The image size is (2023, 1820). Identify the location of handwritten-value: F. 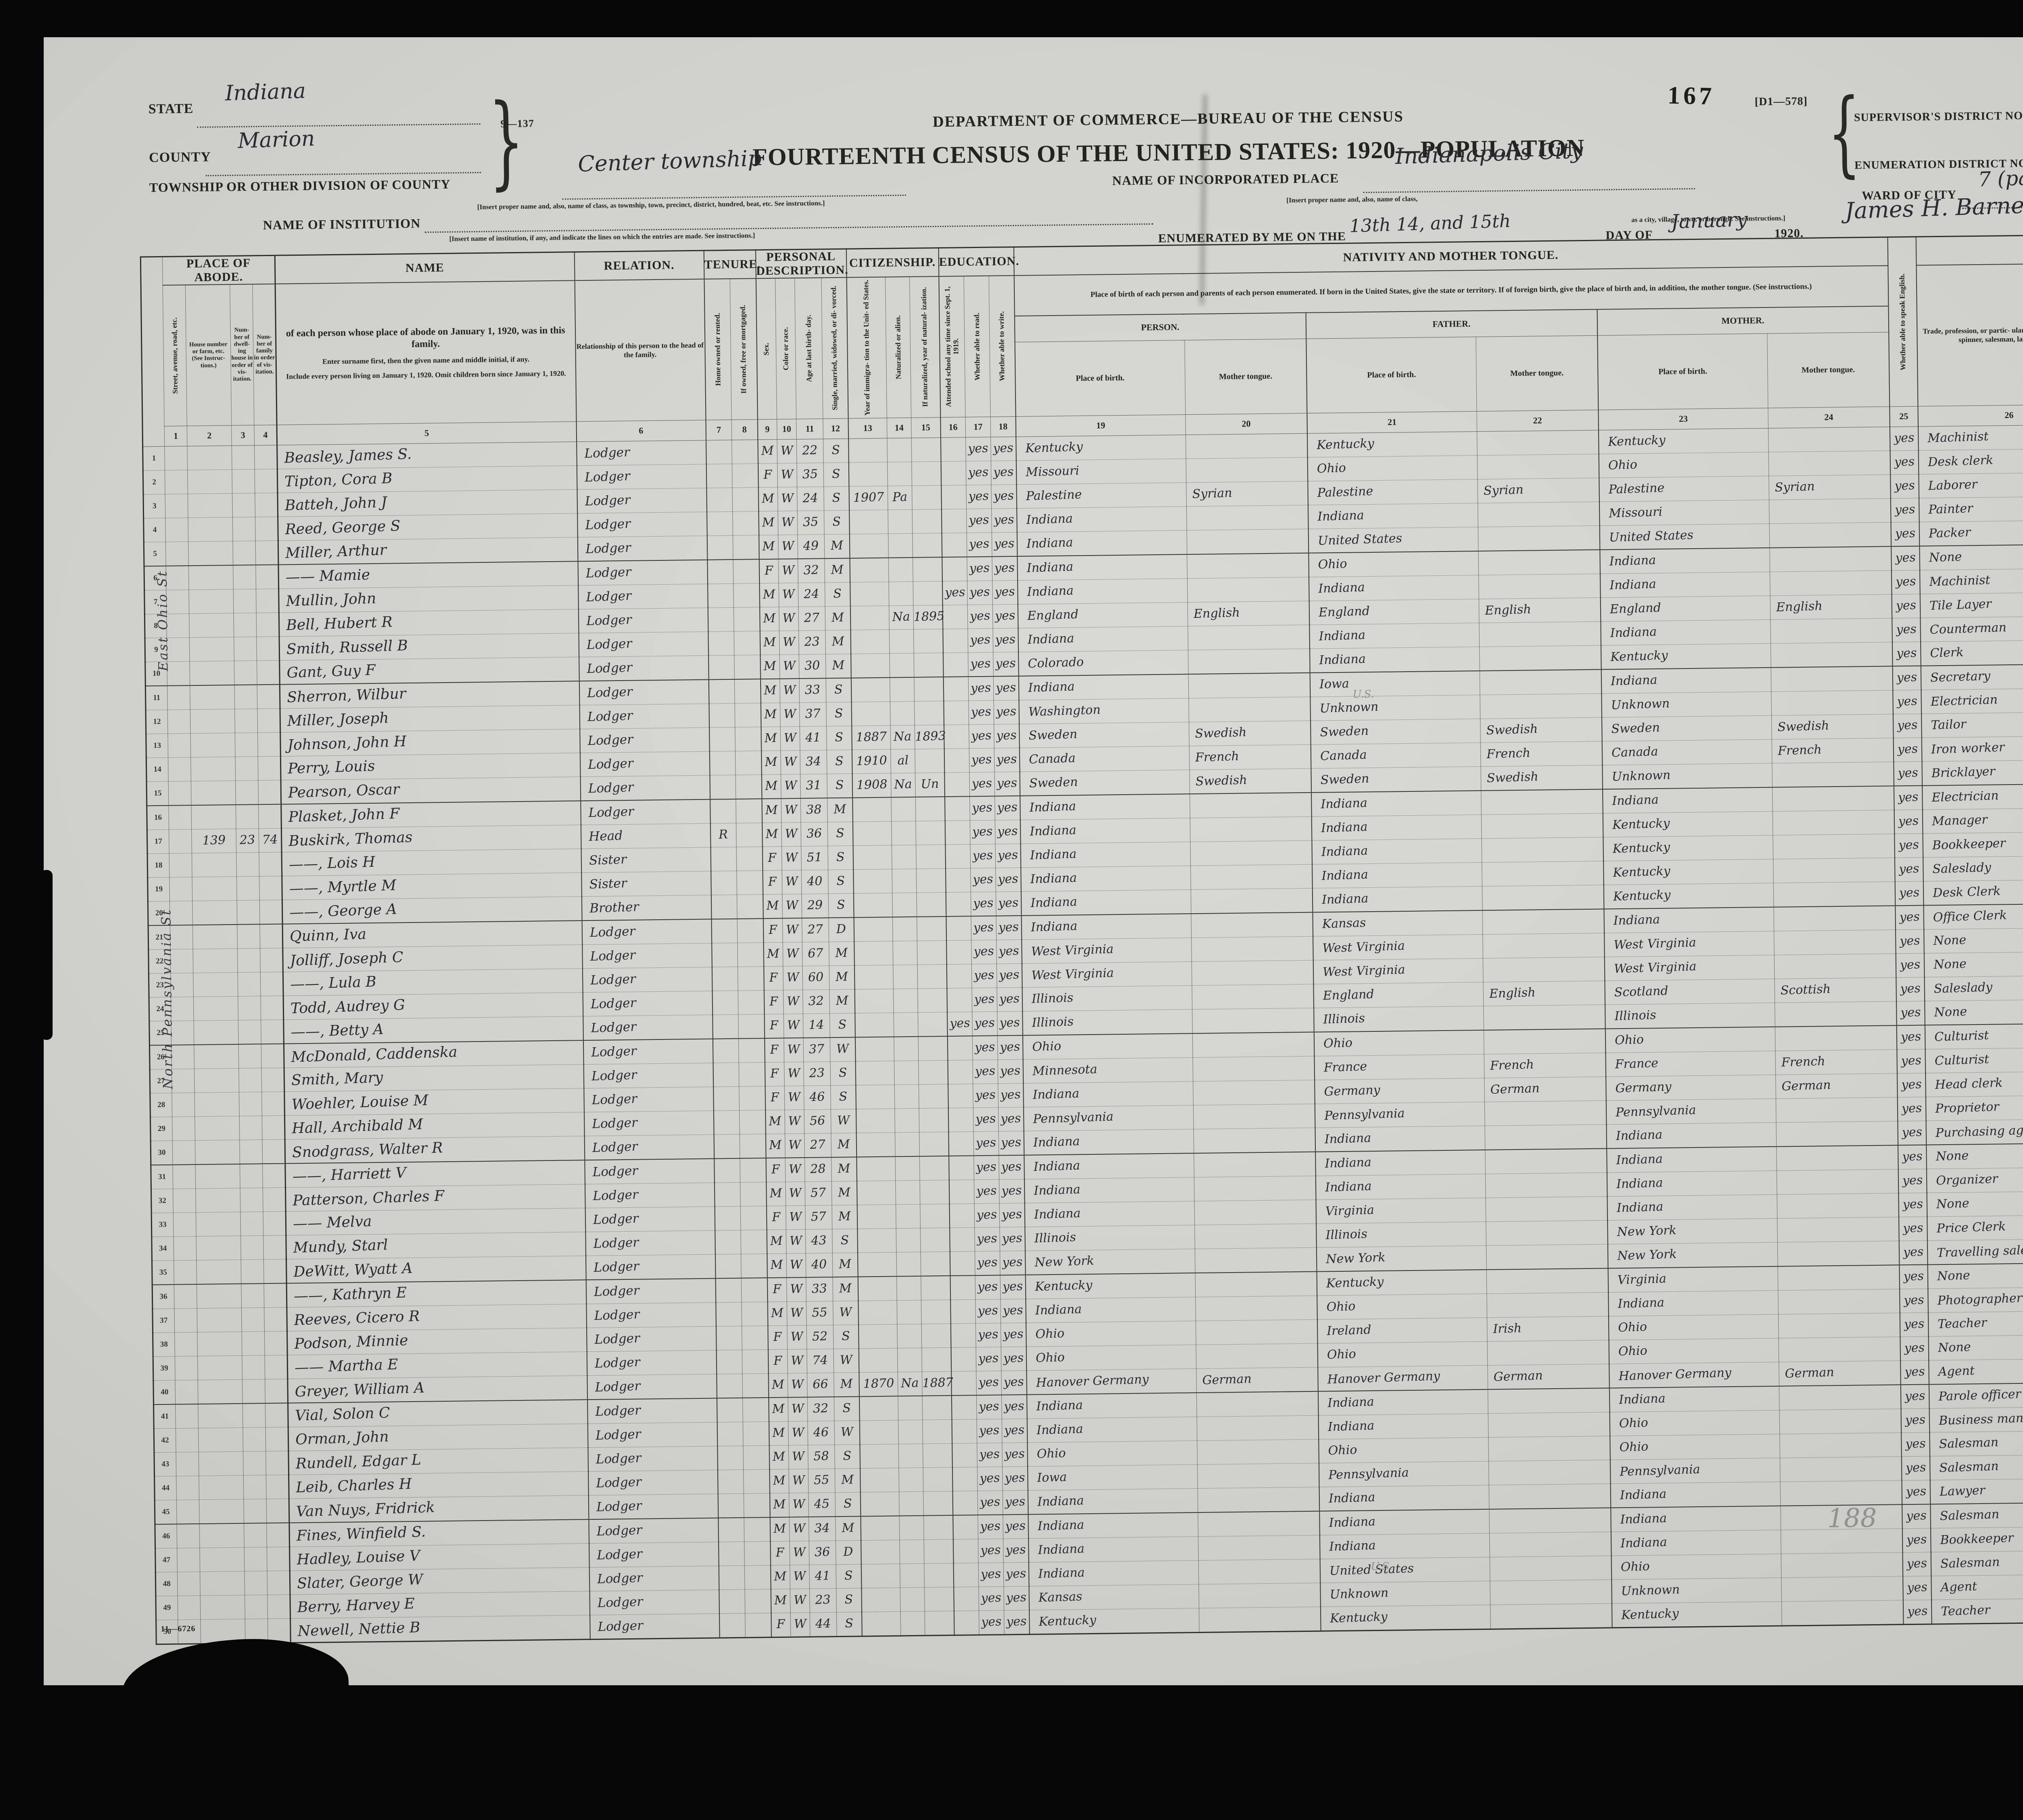
(772, 858).